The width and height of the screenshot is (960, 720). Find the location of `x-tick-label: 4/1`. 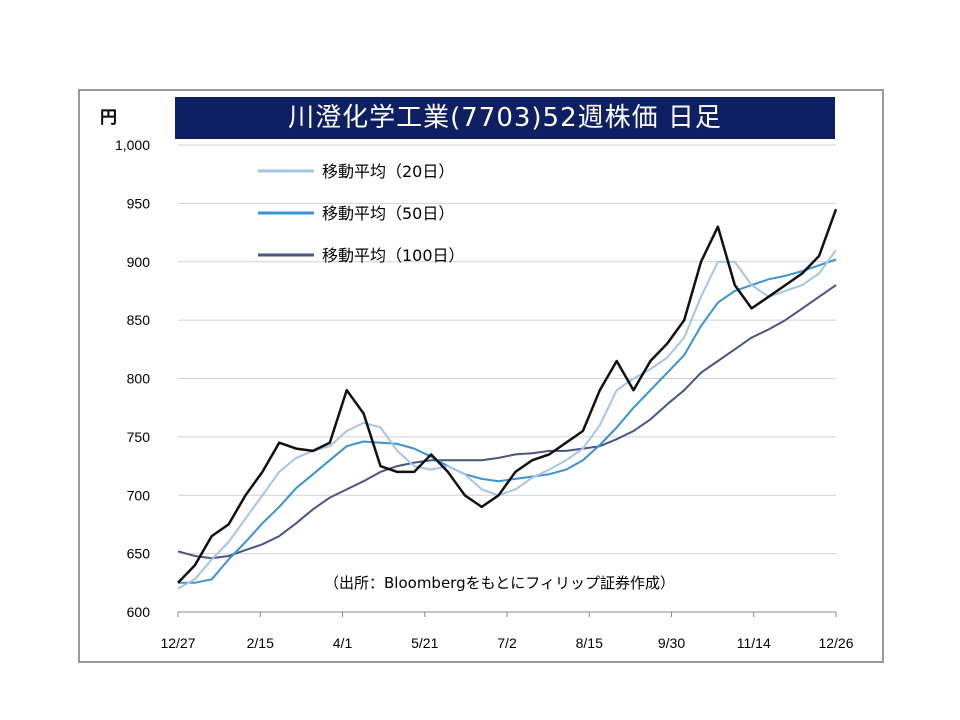

x-tick-label: 4/1 is located at coordinates (343, 643).